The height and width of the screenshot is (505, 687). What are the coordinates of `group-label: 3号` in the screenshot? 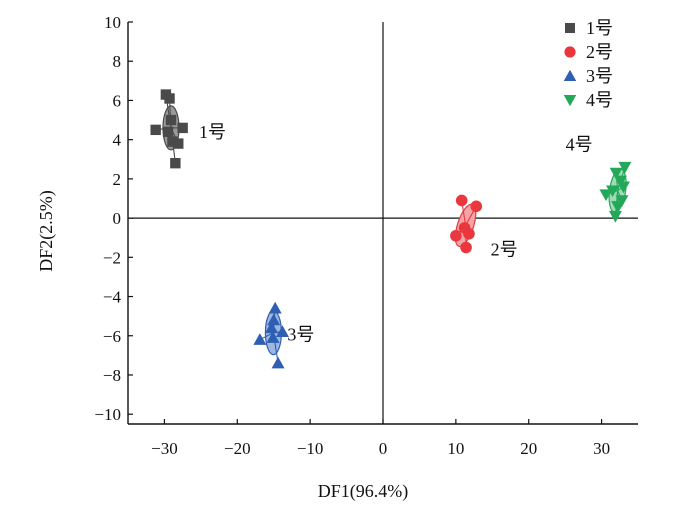 It's located at (300, 335).